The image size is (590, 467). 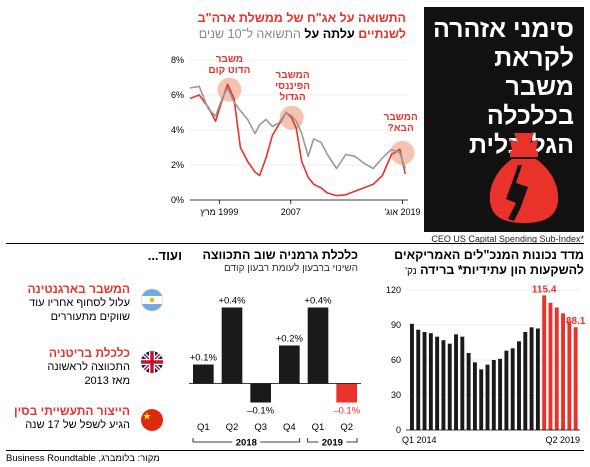 I want to click on more-item-uk: כלכלת בריטניה התכווצה לראשונה מאז 2013, so click(x=86, y=371).